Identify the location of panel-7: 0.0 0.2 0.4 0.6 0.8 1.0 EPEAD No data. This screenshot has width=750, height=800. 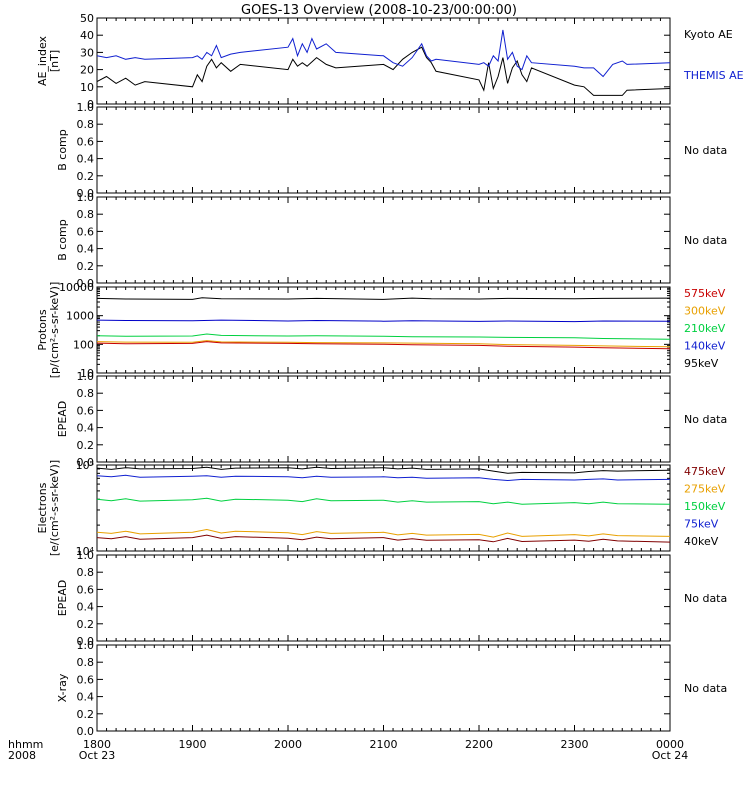
(391, 598).